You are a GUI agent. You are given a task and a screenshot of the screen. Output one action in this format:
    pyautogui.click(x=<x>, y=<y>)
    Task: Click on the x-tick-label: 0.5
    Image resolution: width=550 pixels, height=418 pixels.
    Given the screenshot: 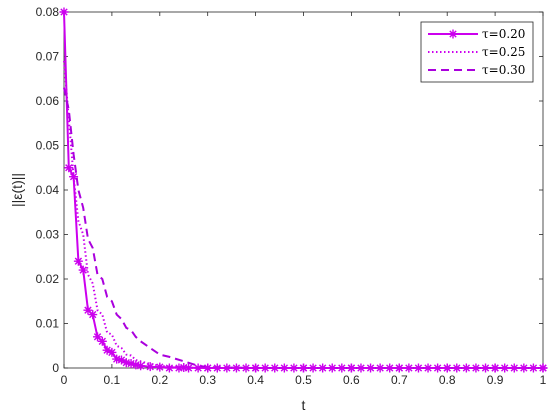 What is the action you would take?
    pyautogui.click(x=303, y=380)
    